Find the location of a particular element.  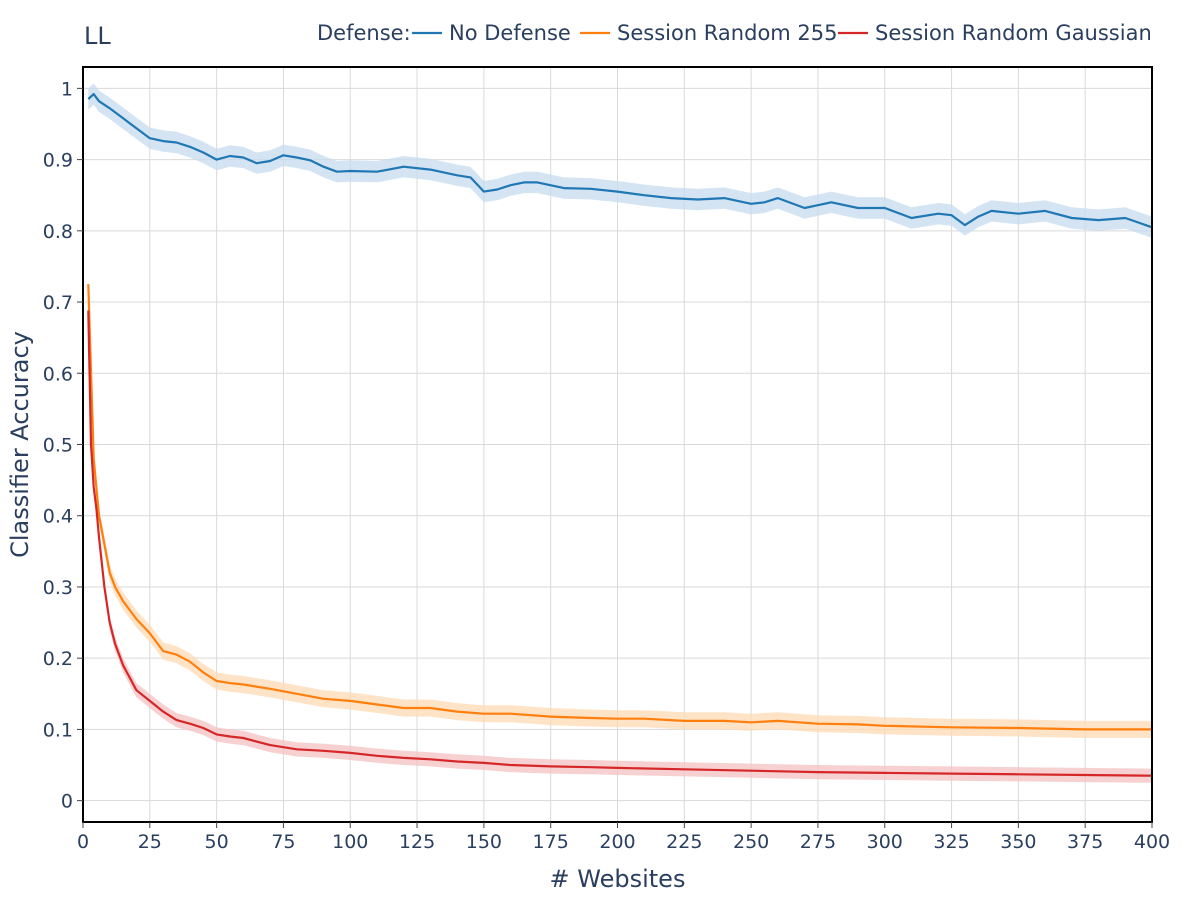

chart-title: LL is located at coordinates (97, 36).